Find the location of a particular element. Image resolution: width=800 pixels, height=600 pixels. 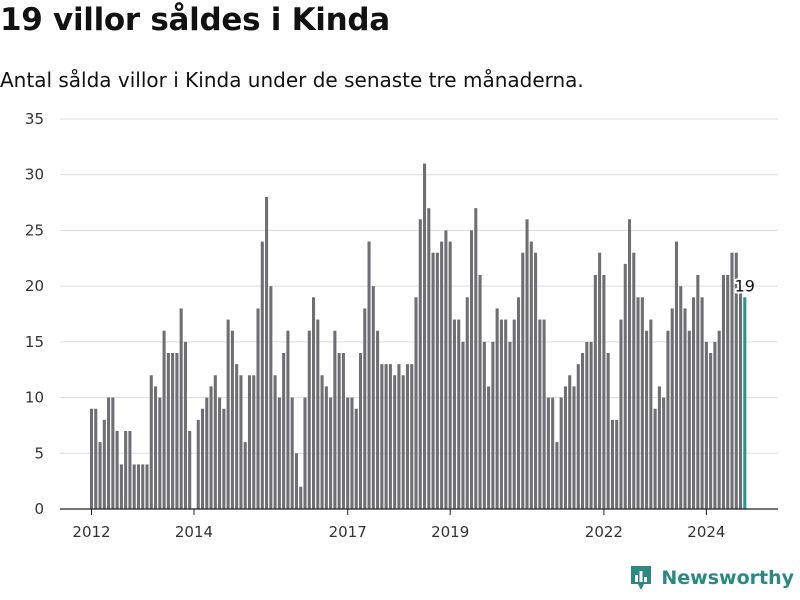

x-tick-label: 2014 is located at coordinates (194, 532).